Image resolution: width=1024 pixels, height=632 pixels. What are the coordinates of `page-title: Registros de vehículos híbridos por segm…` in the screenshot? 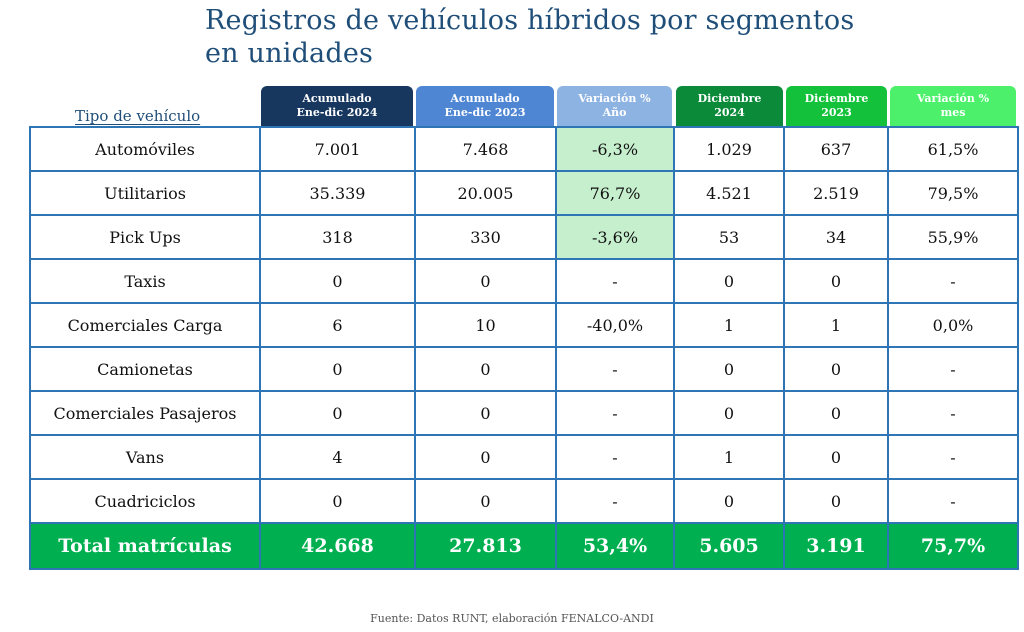 It's located at (555, 37).